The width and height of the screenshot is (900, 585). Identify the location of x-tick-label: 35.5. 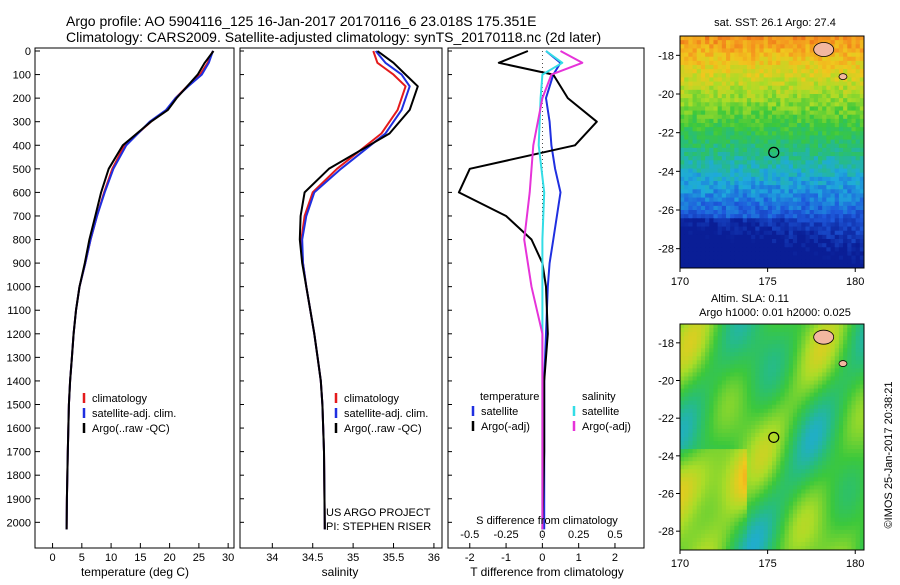
(393, 558).